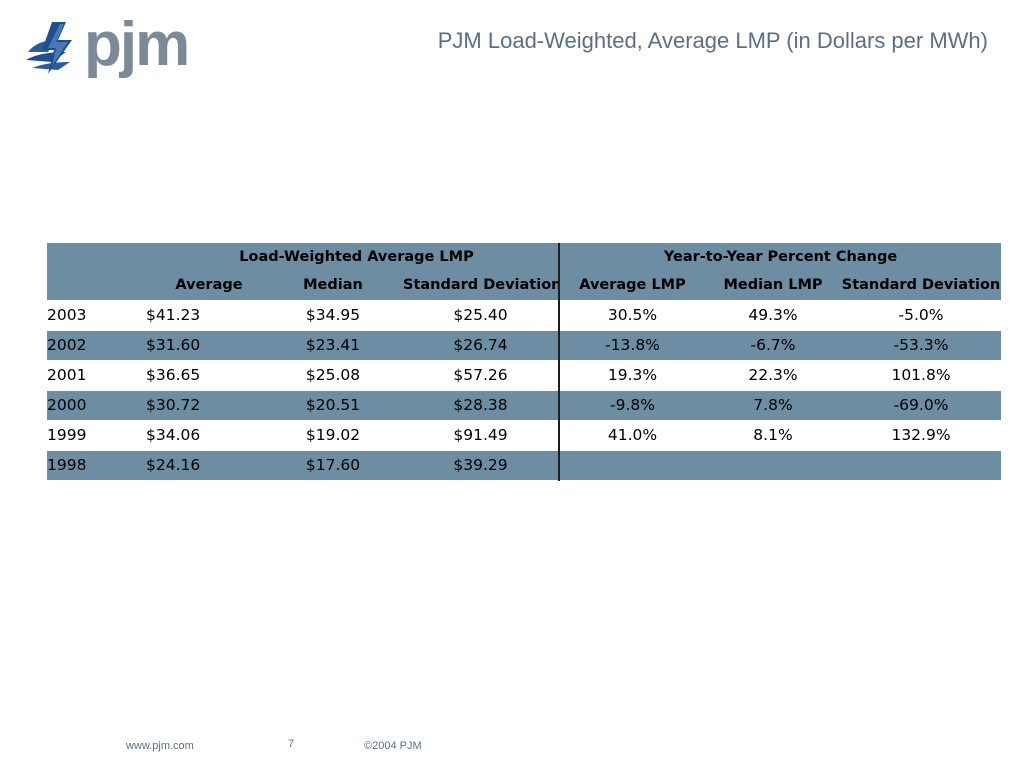  I want to click on median-cell: $34.95, so click(333, 315).